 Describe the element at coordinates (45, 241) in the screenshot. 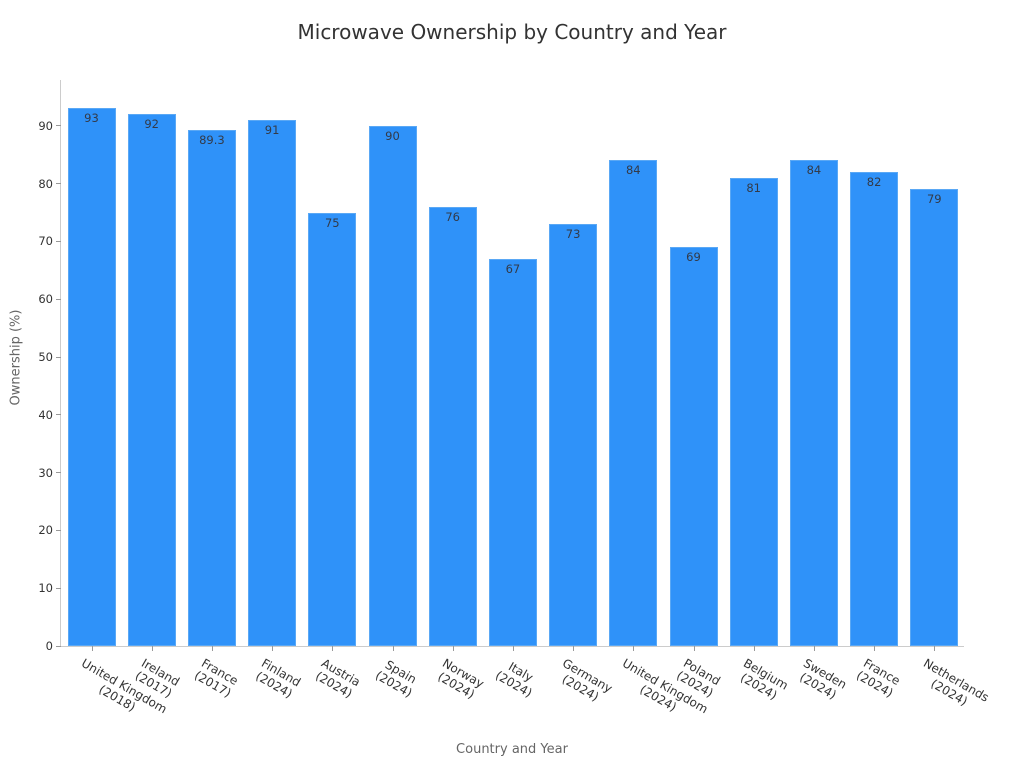

I see `y-tick-label: 70` at that location.